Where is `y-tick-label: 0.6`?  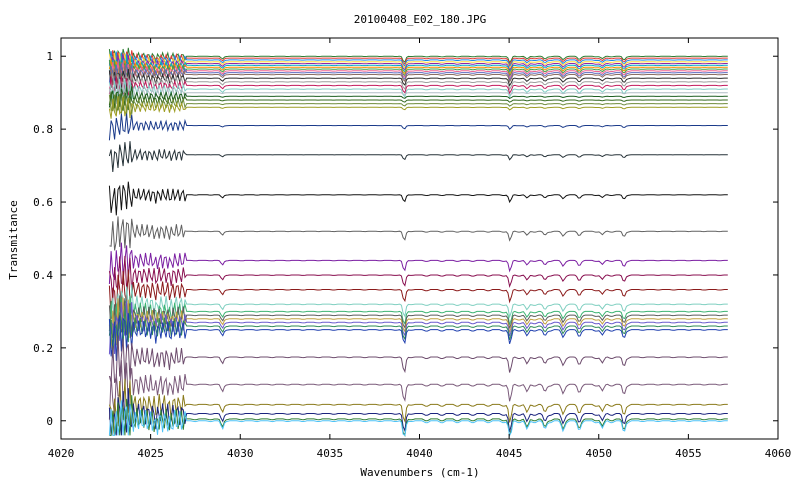
y-tick-label: 0.6 is located at coordinates (43, 202).